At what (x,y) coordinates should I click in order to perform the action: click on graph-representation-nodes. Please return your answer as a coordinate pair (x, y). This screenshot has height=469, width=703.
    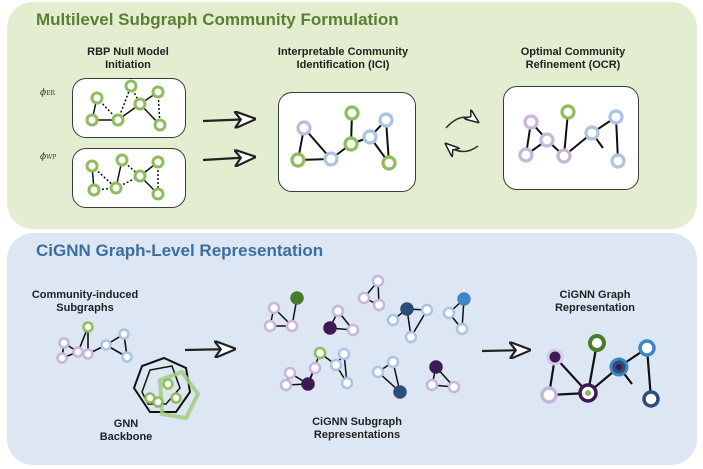
    Looking at the image, I should click on (600, 371).